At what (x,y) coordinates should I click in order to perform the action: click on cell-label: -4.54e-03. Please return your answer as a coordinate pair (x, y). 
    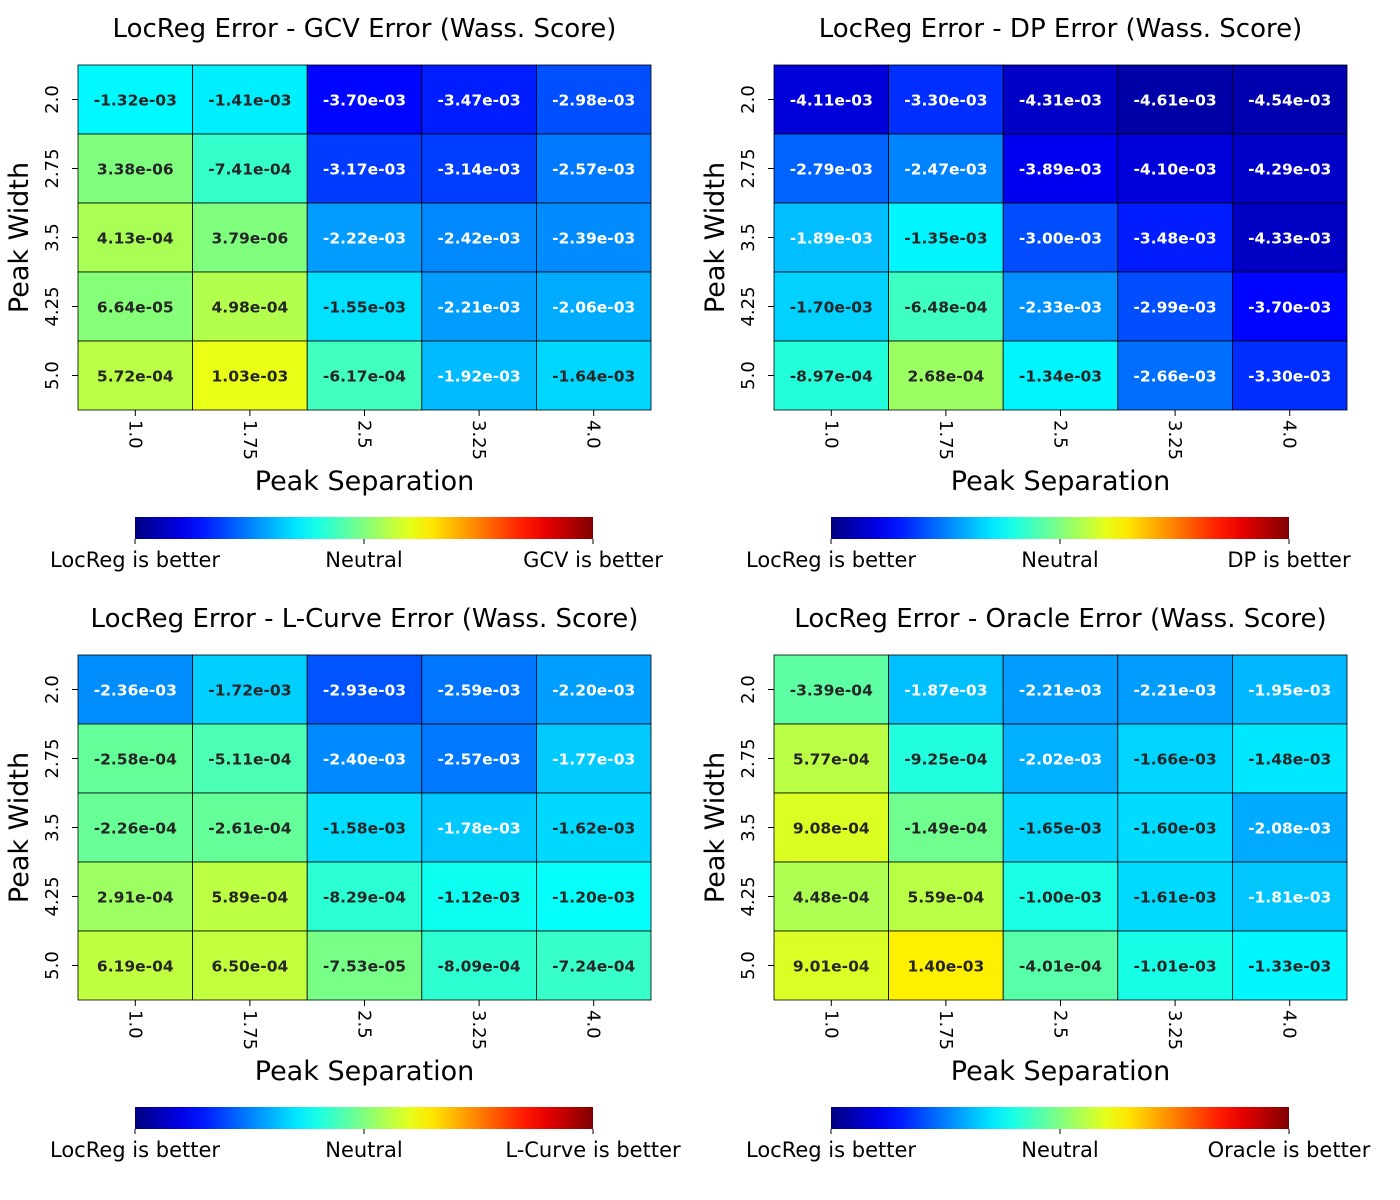
    Looking at the image, I should click on (1289, 101).